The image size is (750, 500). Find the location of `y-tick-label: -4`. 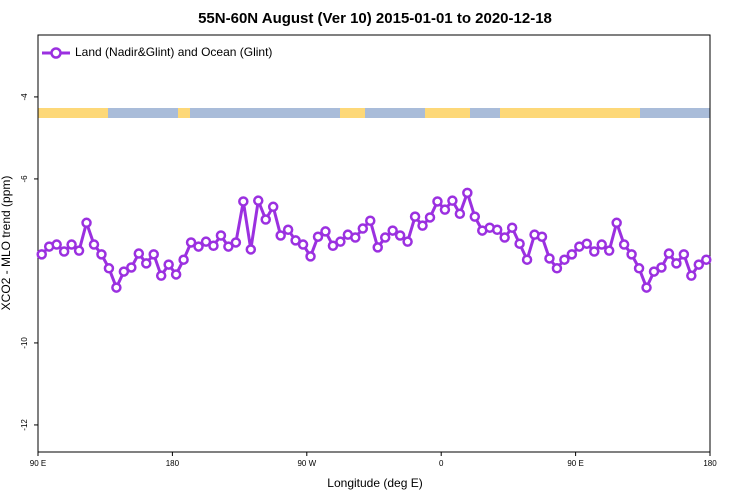

y-tick-label: -4 is located at coordinates (24, 97).